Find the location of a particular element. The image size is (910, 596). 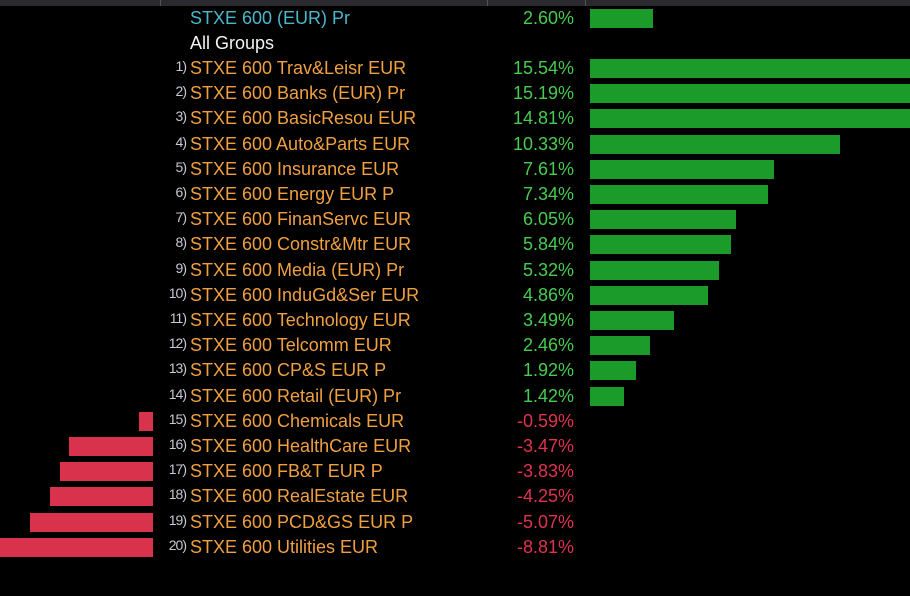

sector-name: STXE 600 InduGd&Ser EUR is located at coordinates (305, 294).